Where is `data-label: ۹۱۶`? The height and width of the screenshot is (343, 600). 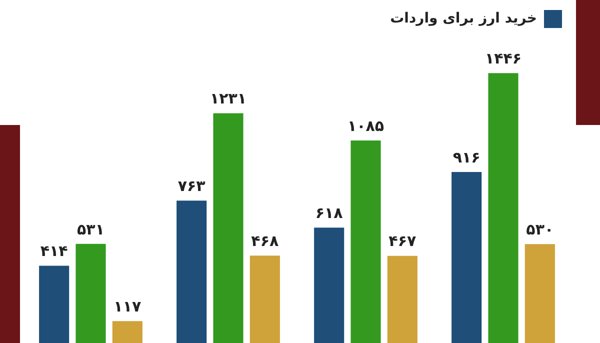
data-label: ۹۱۶ is located at coordinates (466, 157).